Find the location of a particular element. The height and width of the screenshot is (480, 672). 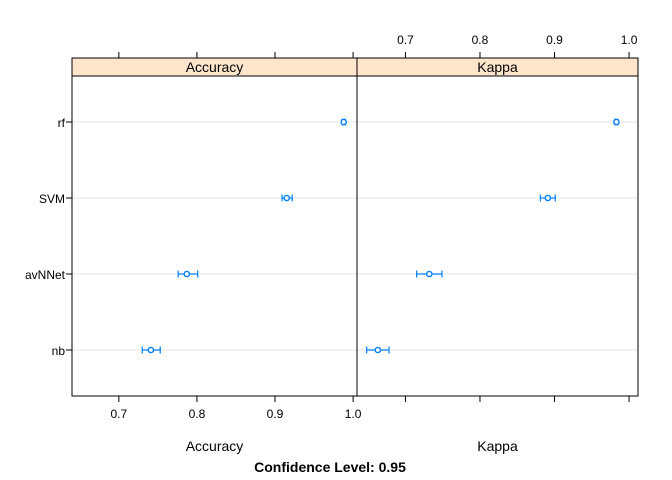

y-tick-label-svm: SVM is located at coordinates (52, 199).